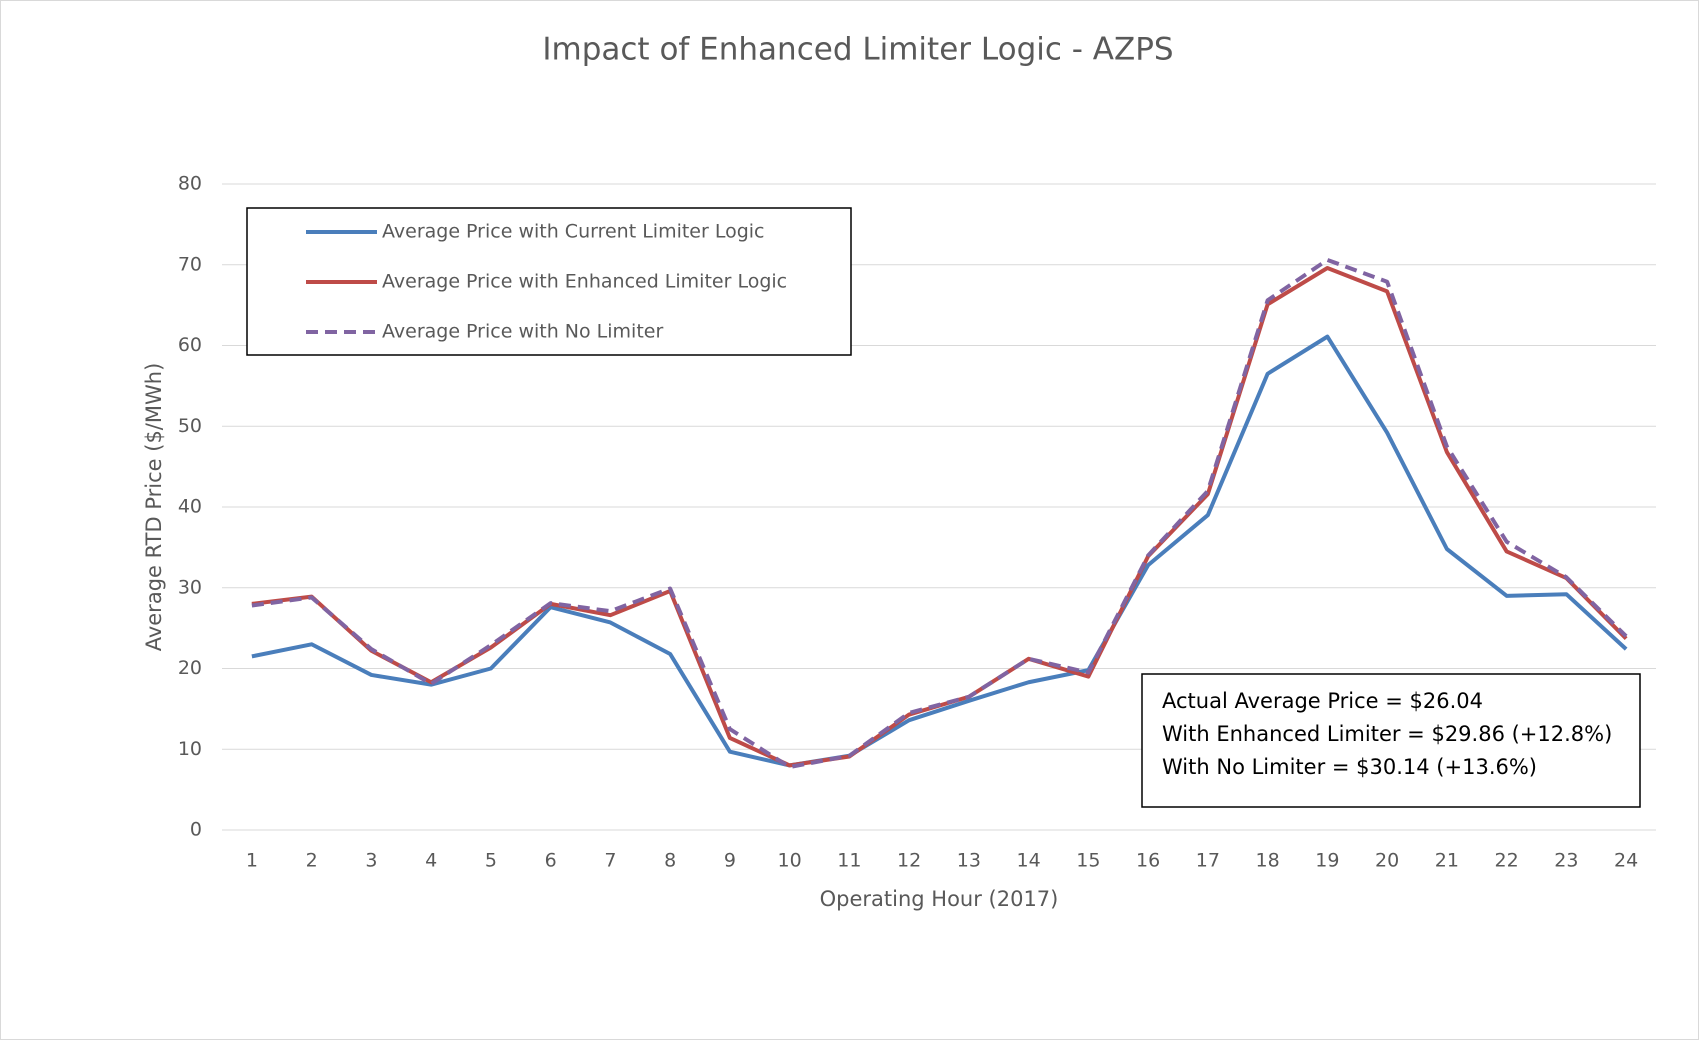 This screenshot has width=1699, height=1040. I want to click on annotation: With No Limiter = $30.14 (+13.6%), so click(1349, 767).